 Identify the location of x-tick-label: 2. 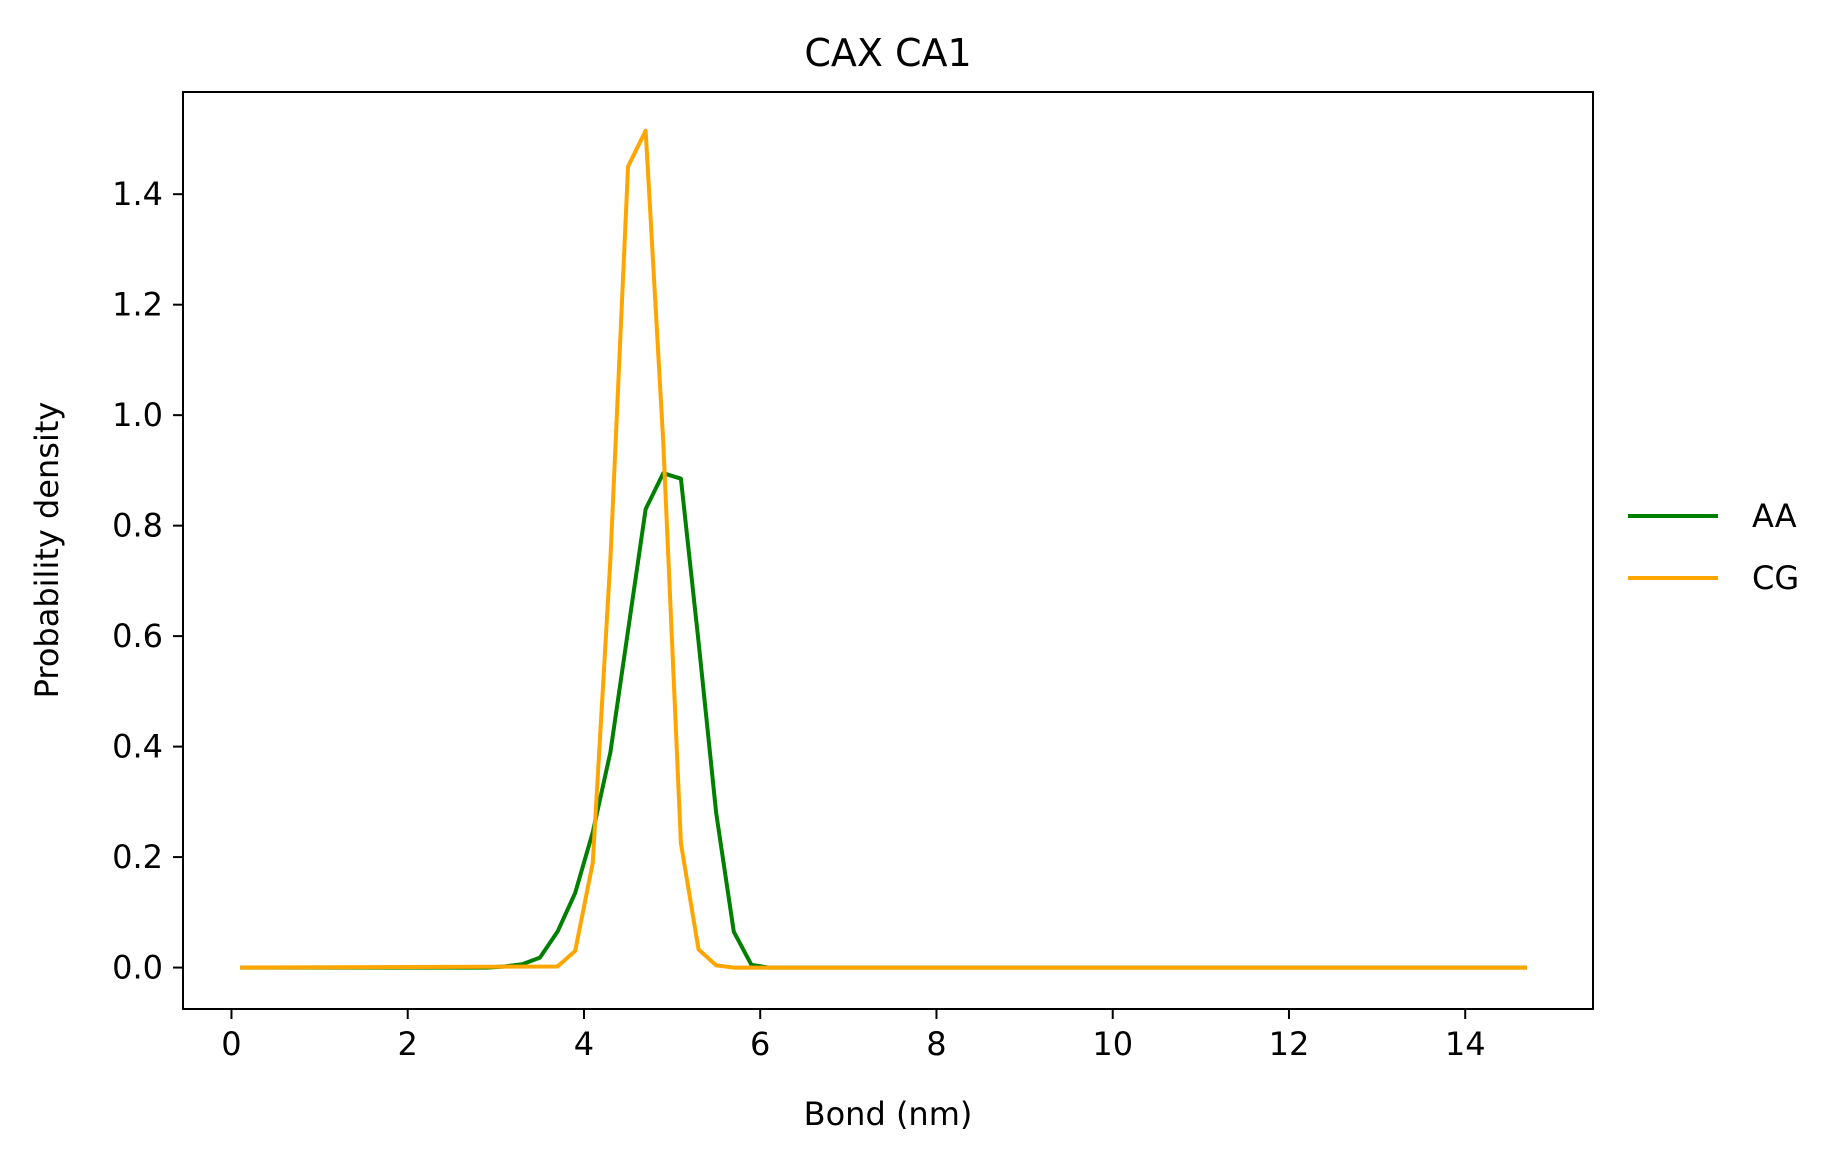
(408, 1044).